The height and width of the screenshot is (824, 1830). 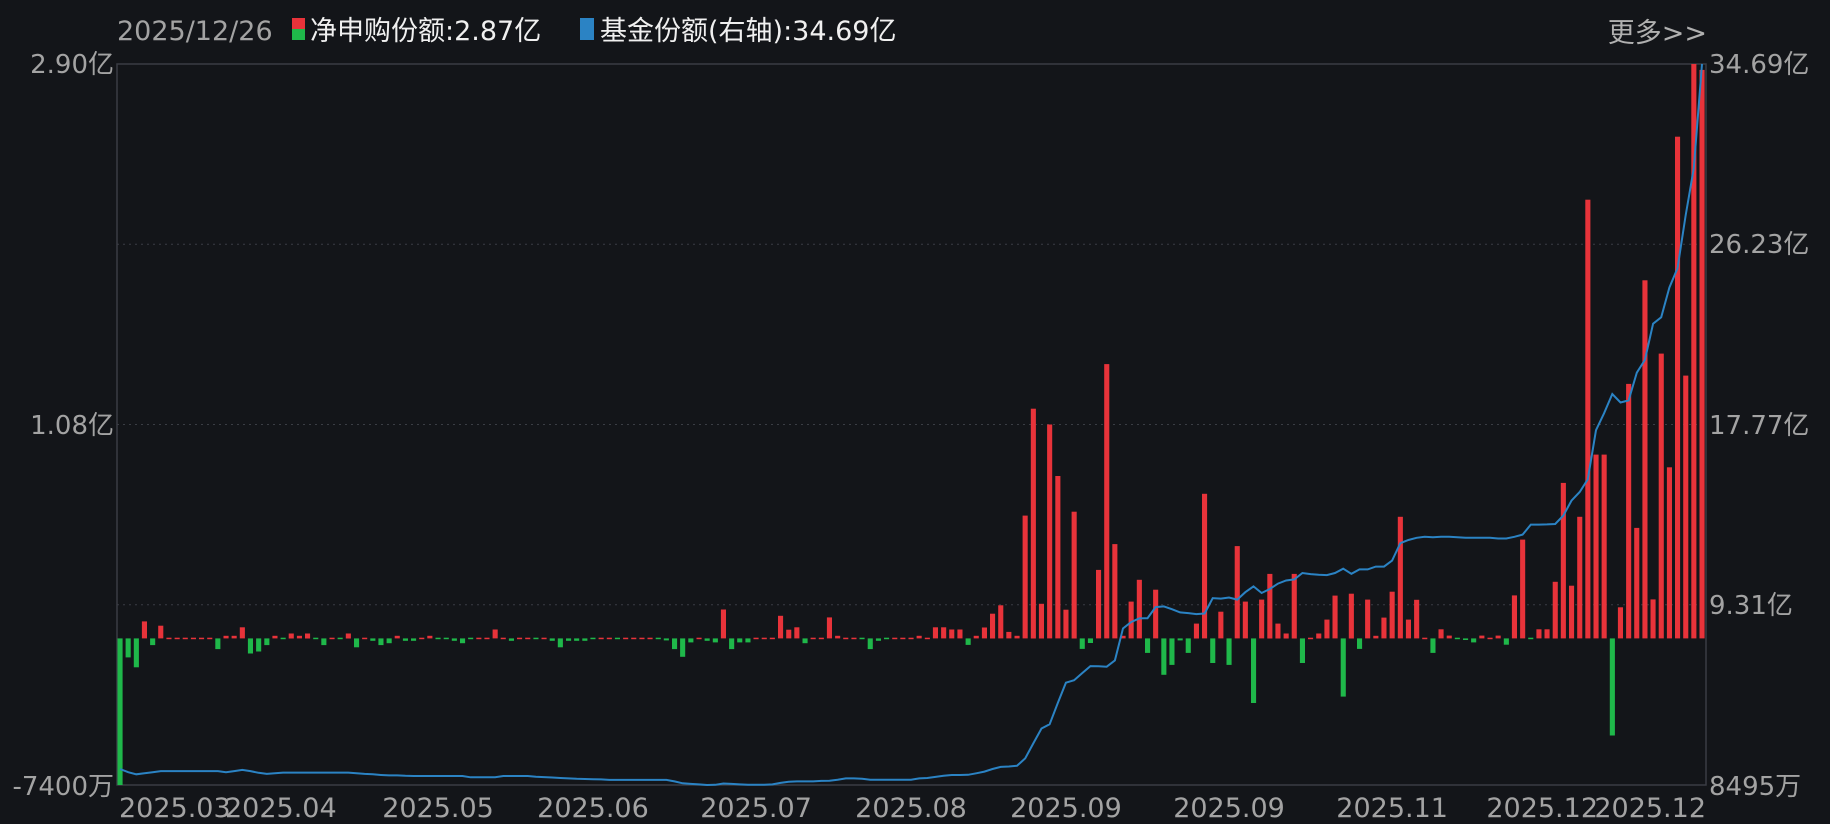 What do you see at coordinates (911, 808) in the screenshot?
I see `x-tick-label: 2025.08` at bounding box center [911, 808].